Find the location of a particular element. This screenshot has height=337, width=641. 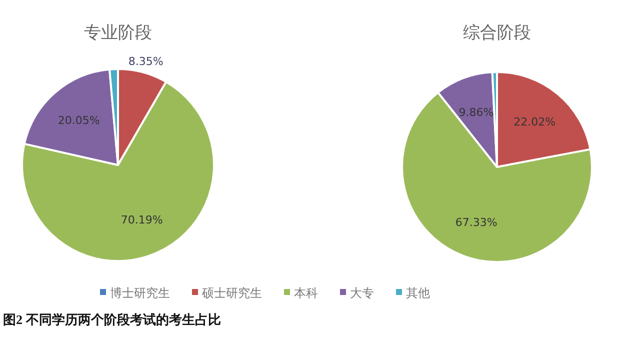

data-label: 67.33% is located at coordinates (476, 223).